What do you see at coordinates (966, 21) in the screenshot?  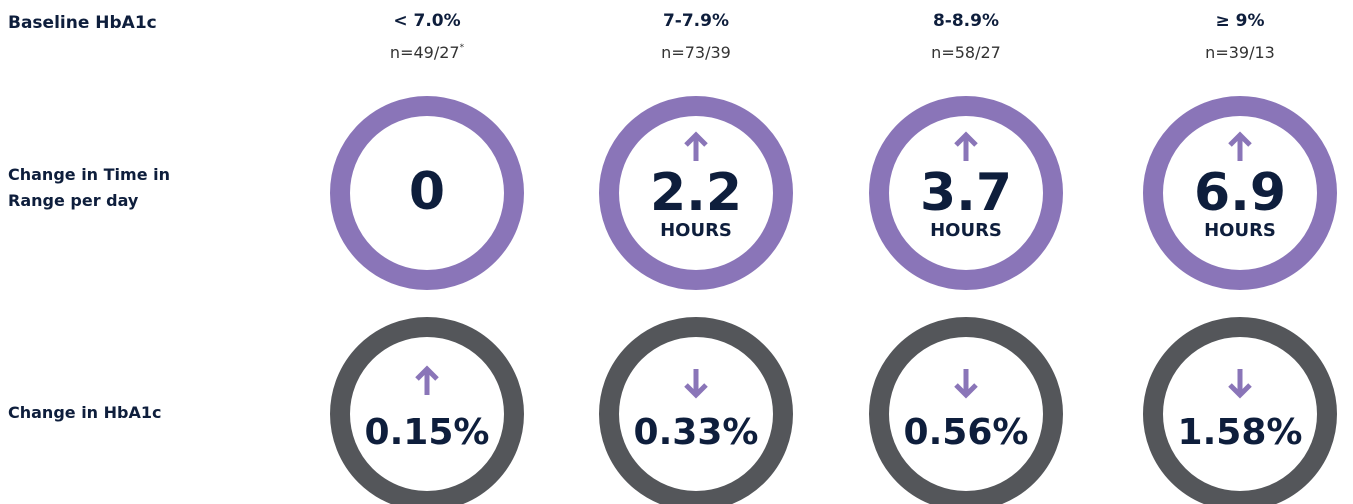 I see `column-label: 8-8.9%` at bounding box center [966, 21].